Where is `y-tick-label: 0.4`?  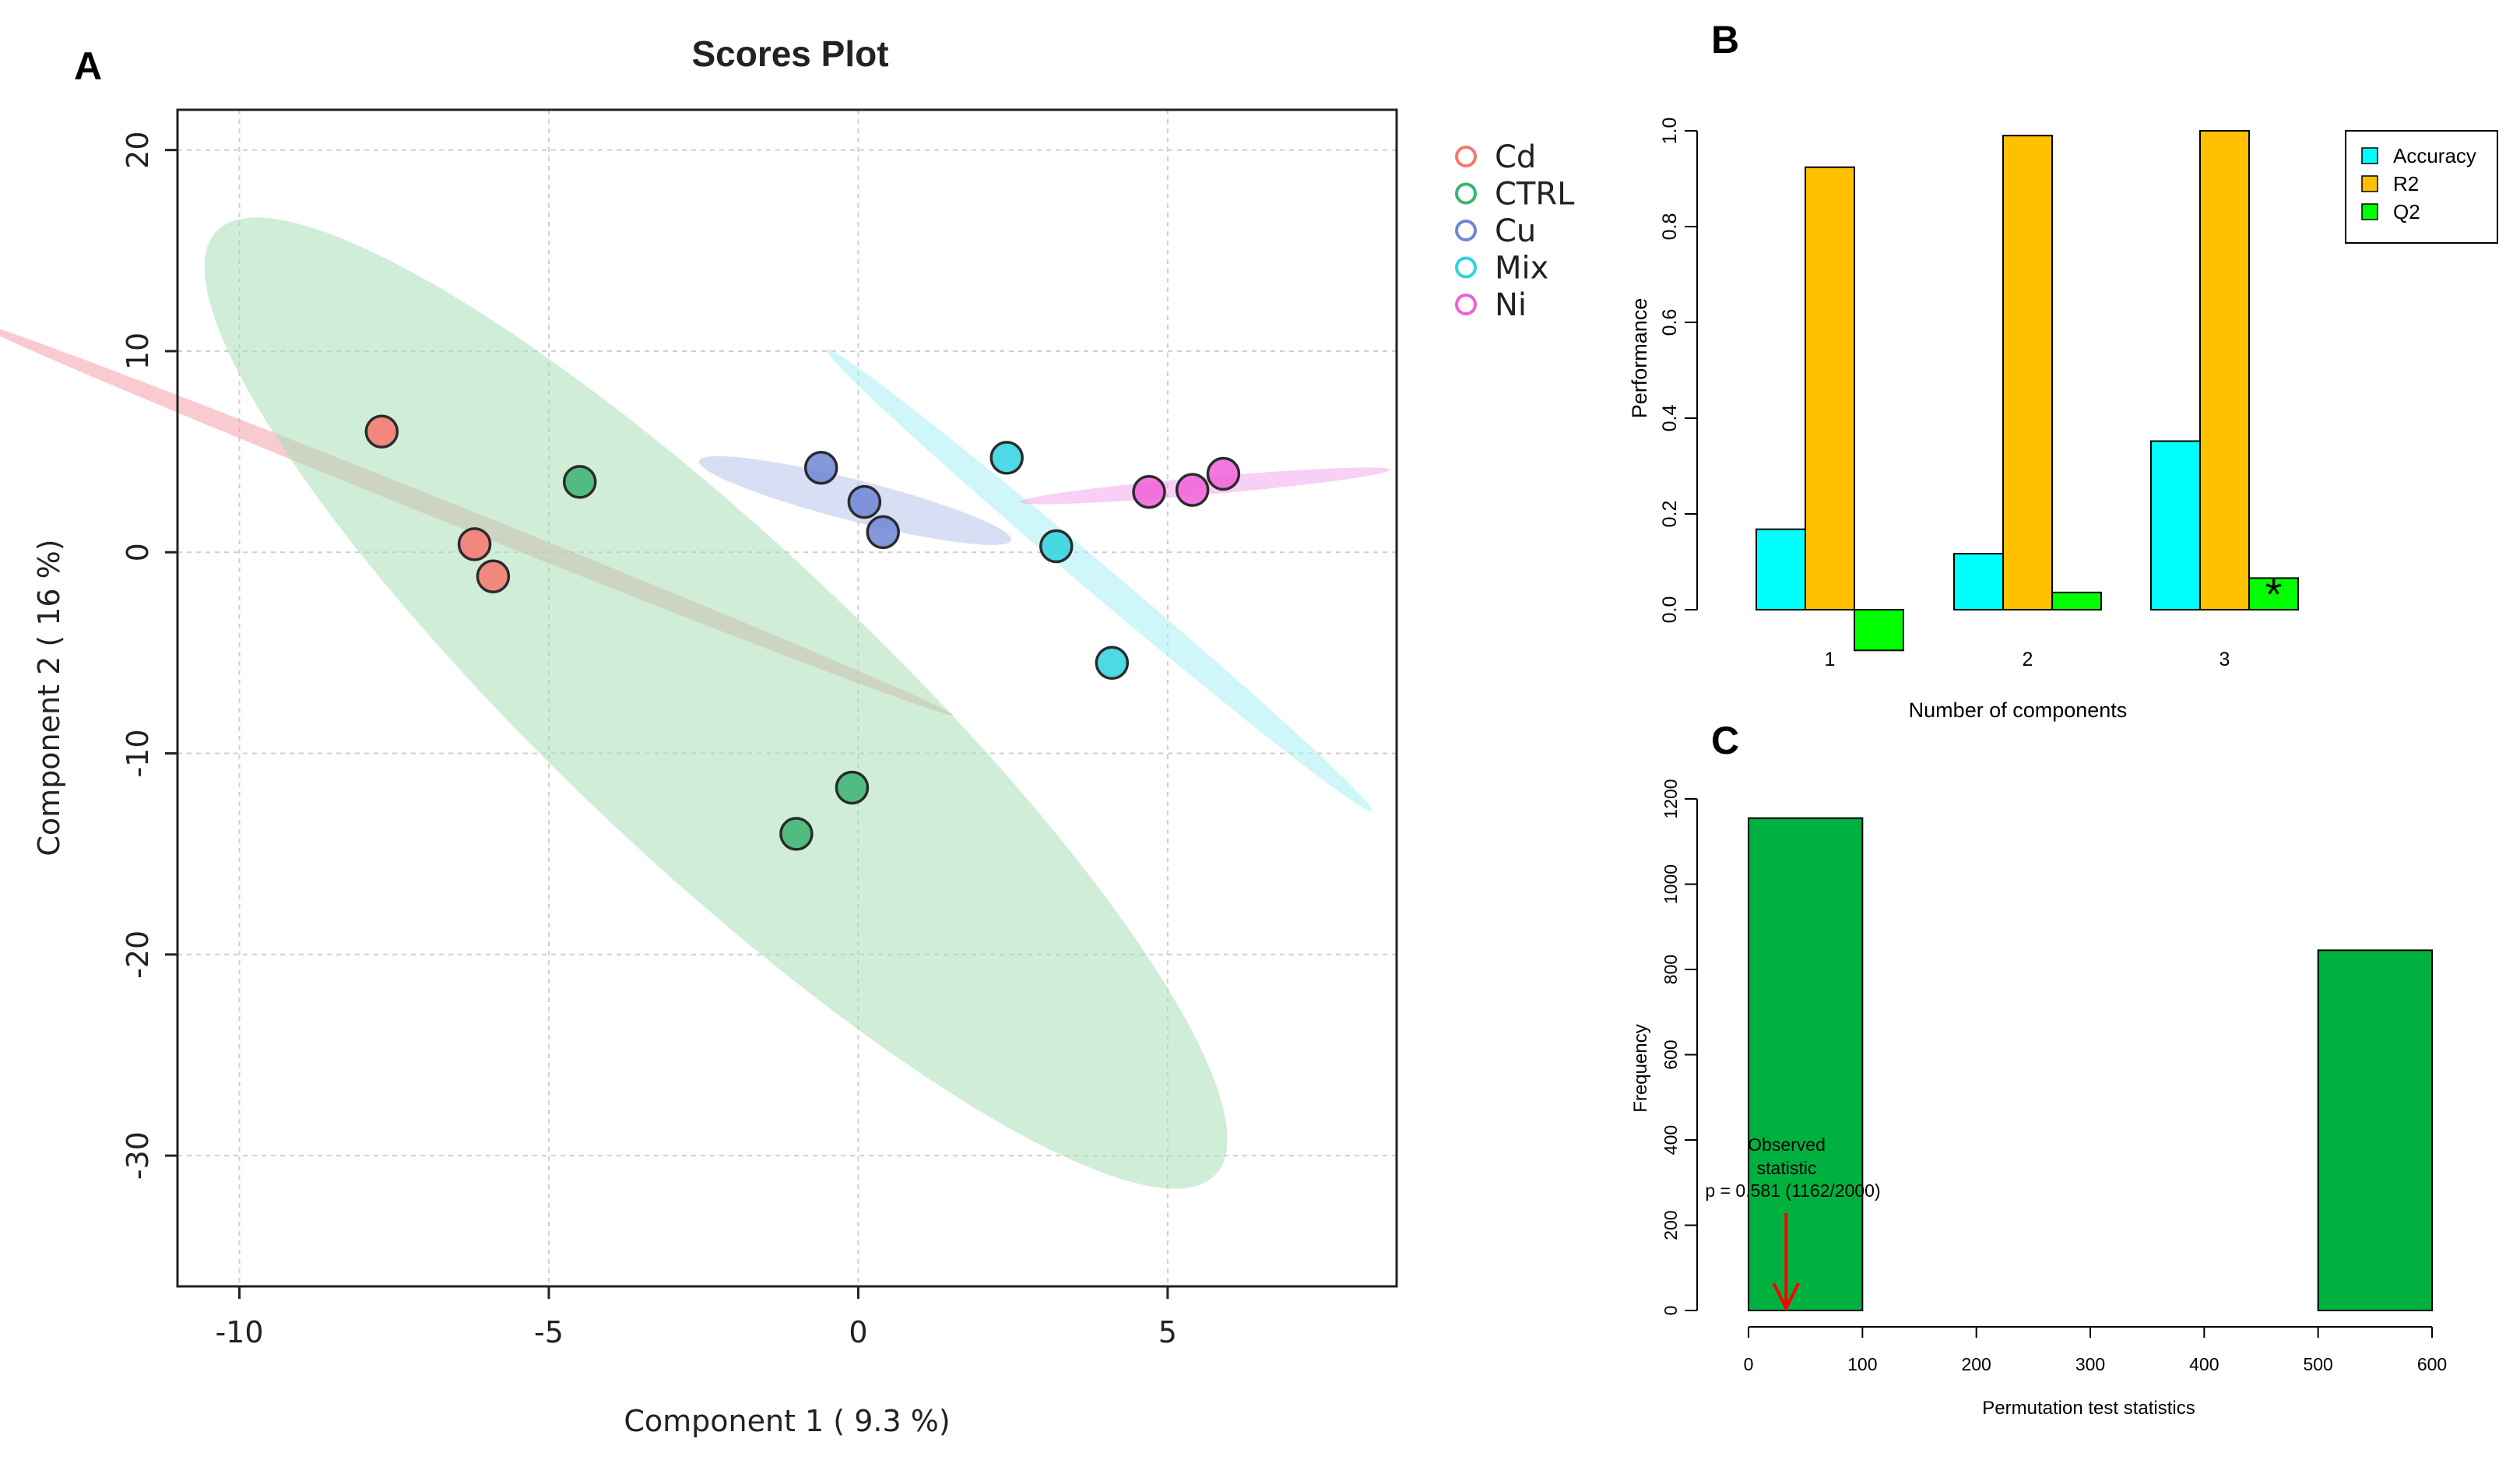
y-tick-label: 0.4 is located at coordinates (1670, 418).